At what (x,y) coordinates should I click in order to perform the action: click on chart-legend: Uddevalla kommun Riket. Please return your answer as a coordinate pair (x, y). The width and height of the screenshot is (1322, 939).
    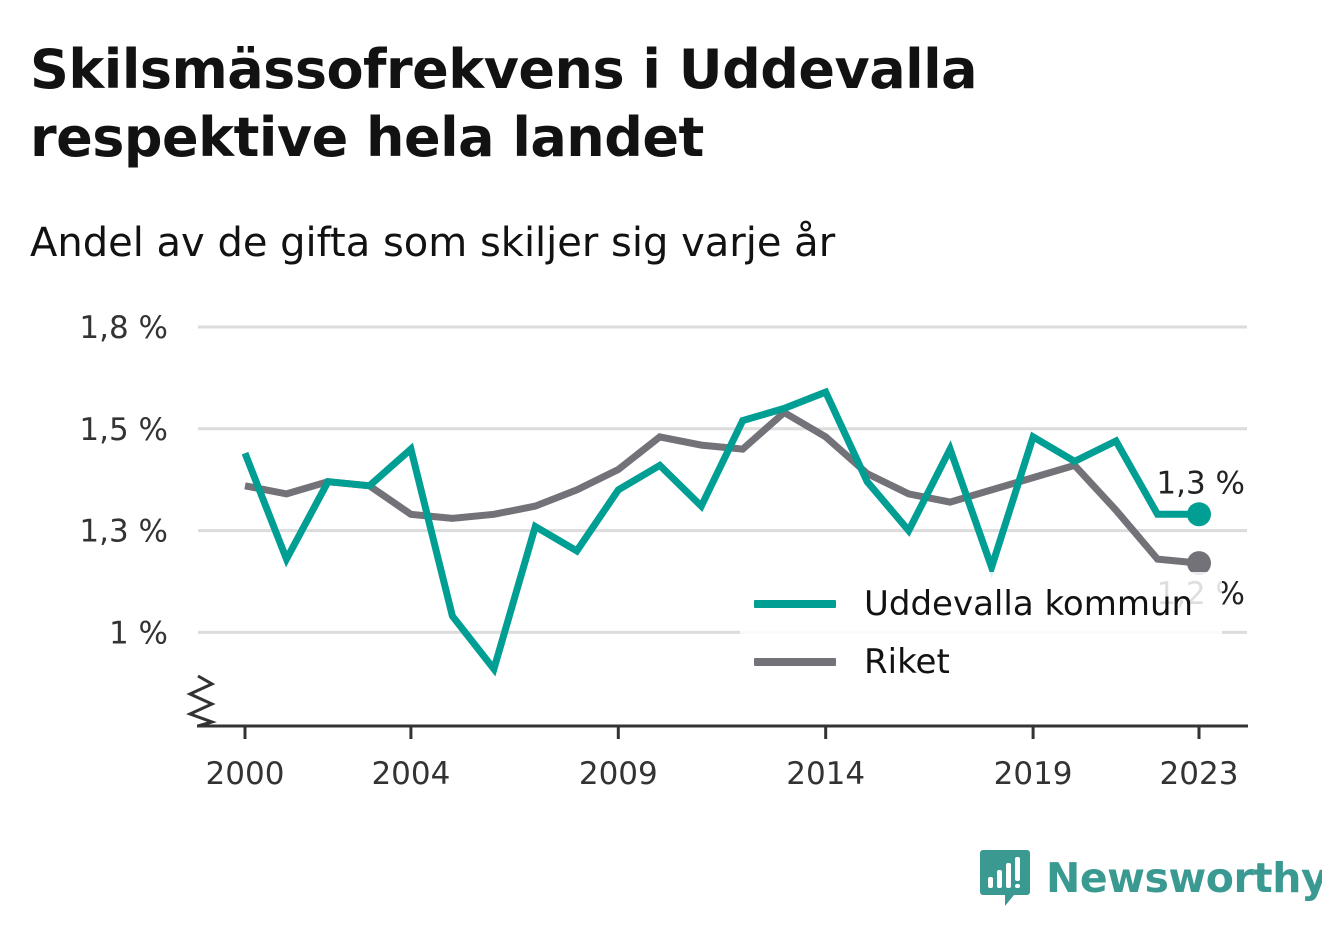
    Looking at the image, I should click on (981, 632).